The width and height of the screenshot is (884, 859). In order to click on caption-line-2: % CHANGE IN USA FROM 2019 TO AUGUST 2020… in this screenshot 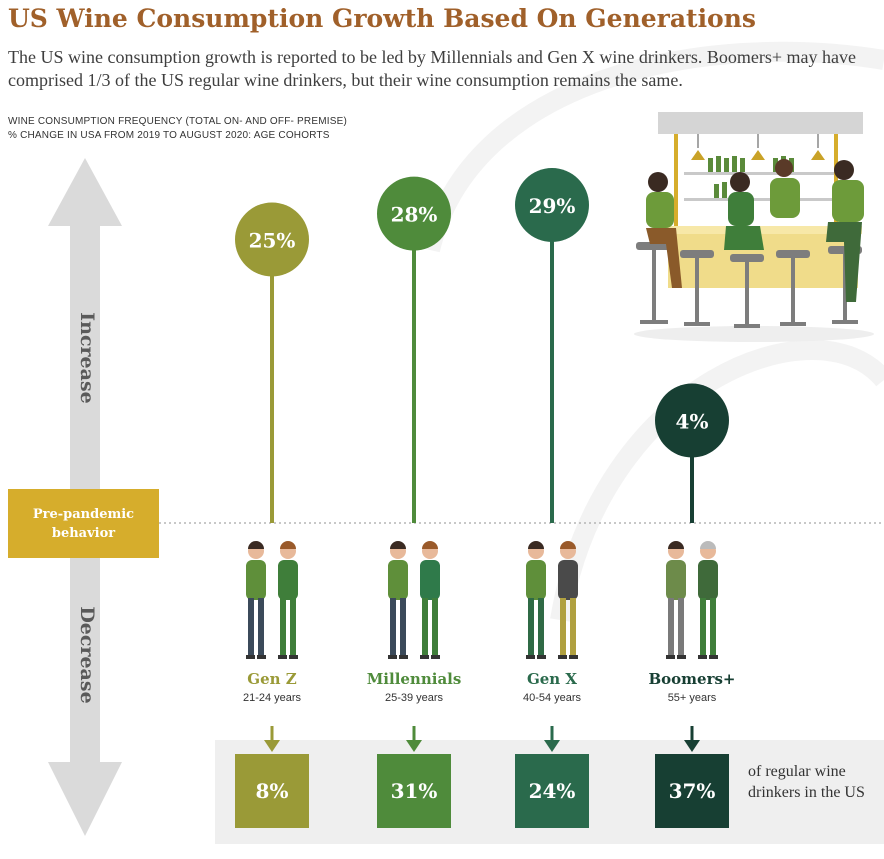, I will do `click(169, 135)`.